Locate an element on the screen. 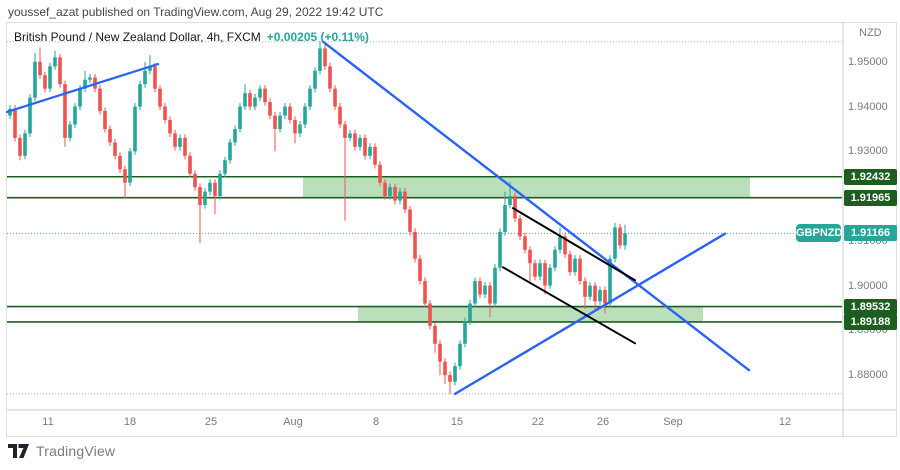 This screenshot has width=900, height=470. time-tick-11: 11 is located at coordinates (48, 422).